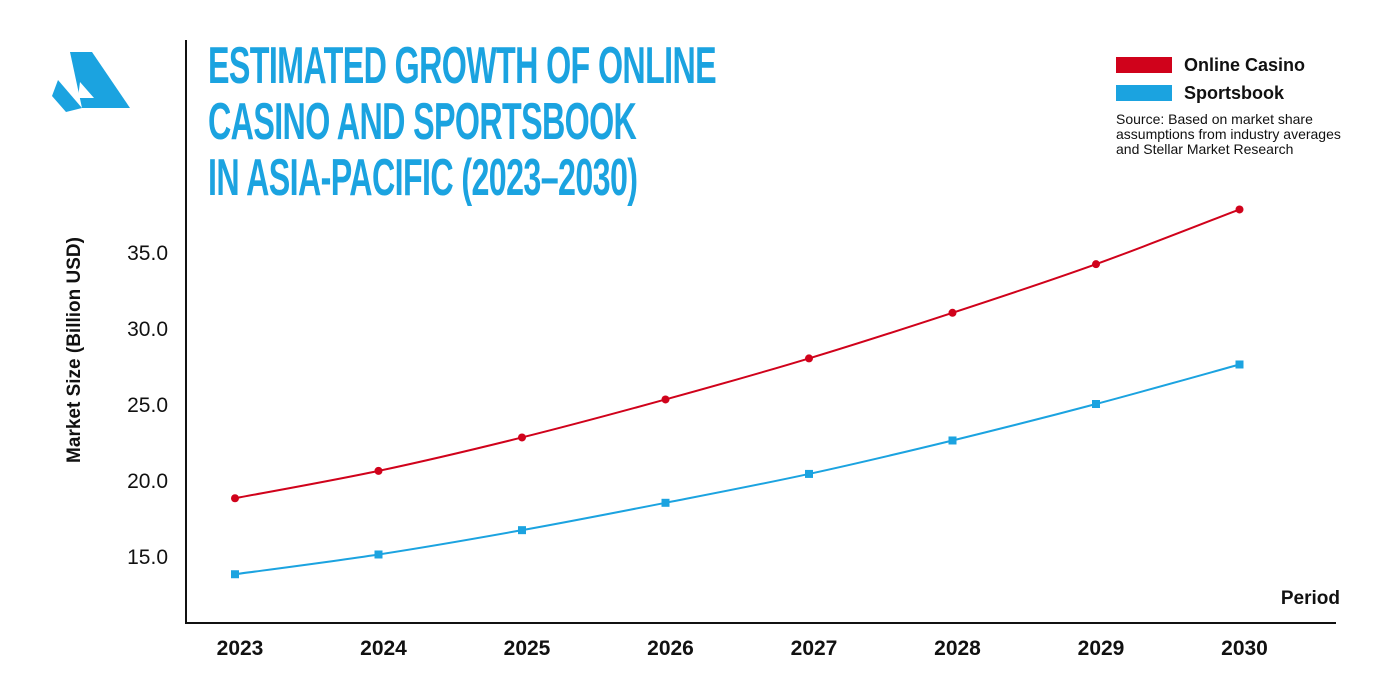 The image size is (1400, 700). Describe the element at coordinates (147, 557) in the screenshot. I see `y-tick-label: 15.0` at that location.